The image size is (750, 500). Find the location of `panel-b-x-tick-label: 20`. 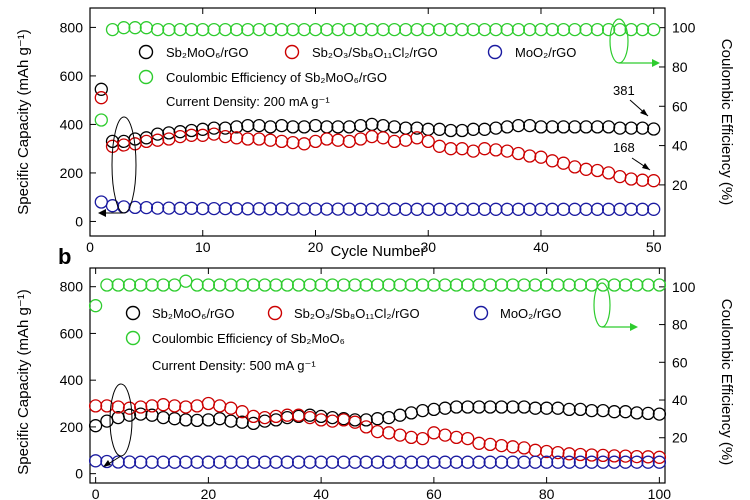

panel-b-x-tick-label: 20 is located at coordinates (209, 493).